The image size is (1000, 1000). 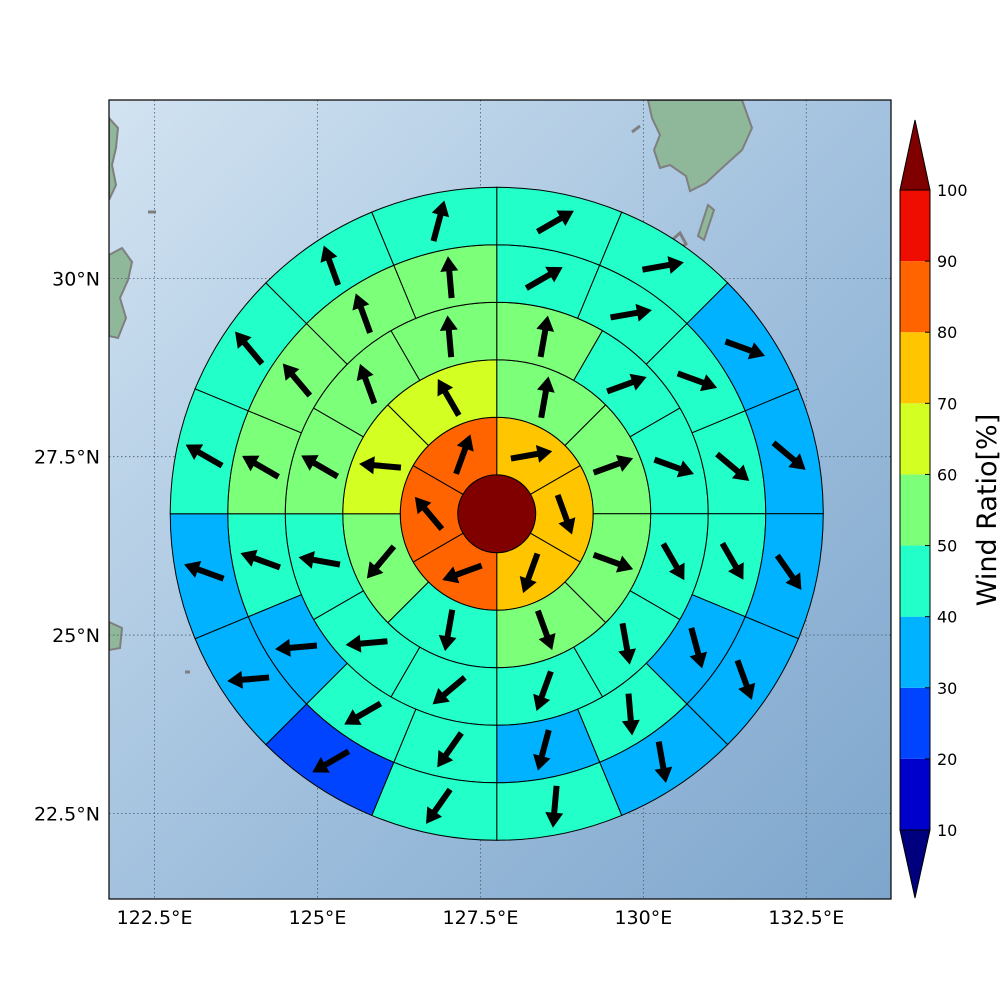 I want to click on lon-tick-label: 130°E, so click(x=643, y=918).